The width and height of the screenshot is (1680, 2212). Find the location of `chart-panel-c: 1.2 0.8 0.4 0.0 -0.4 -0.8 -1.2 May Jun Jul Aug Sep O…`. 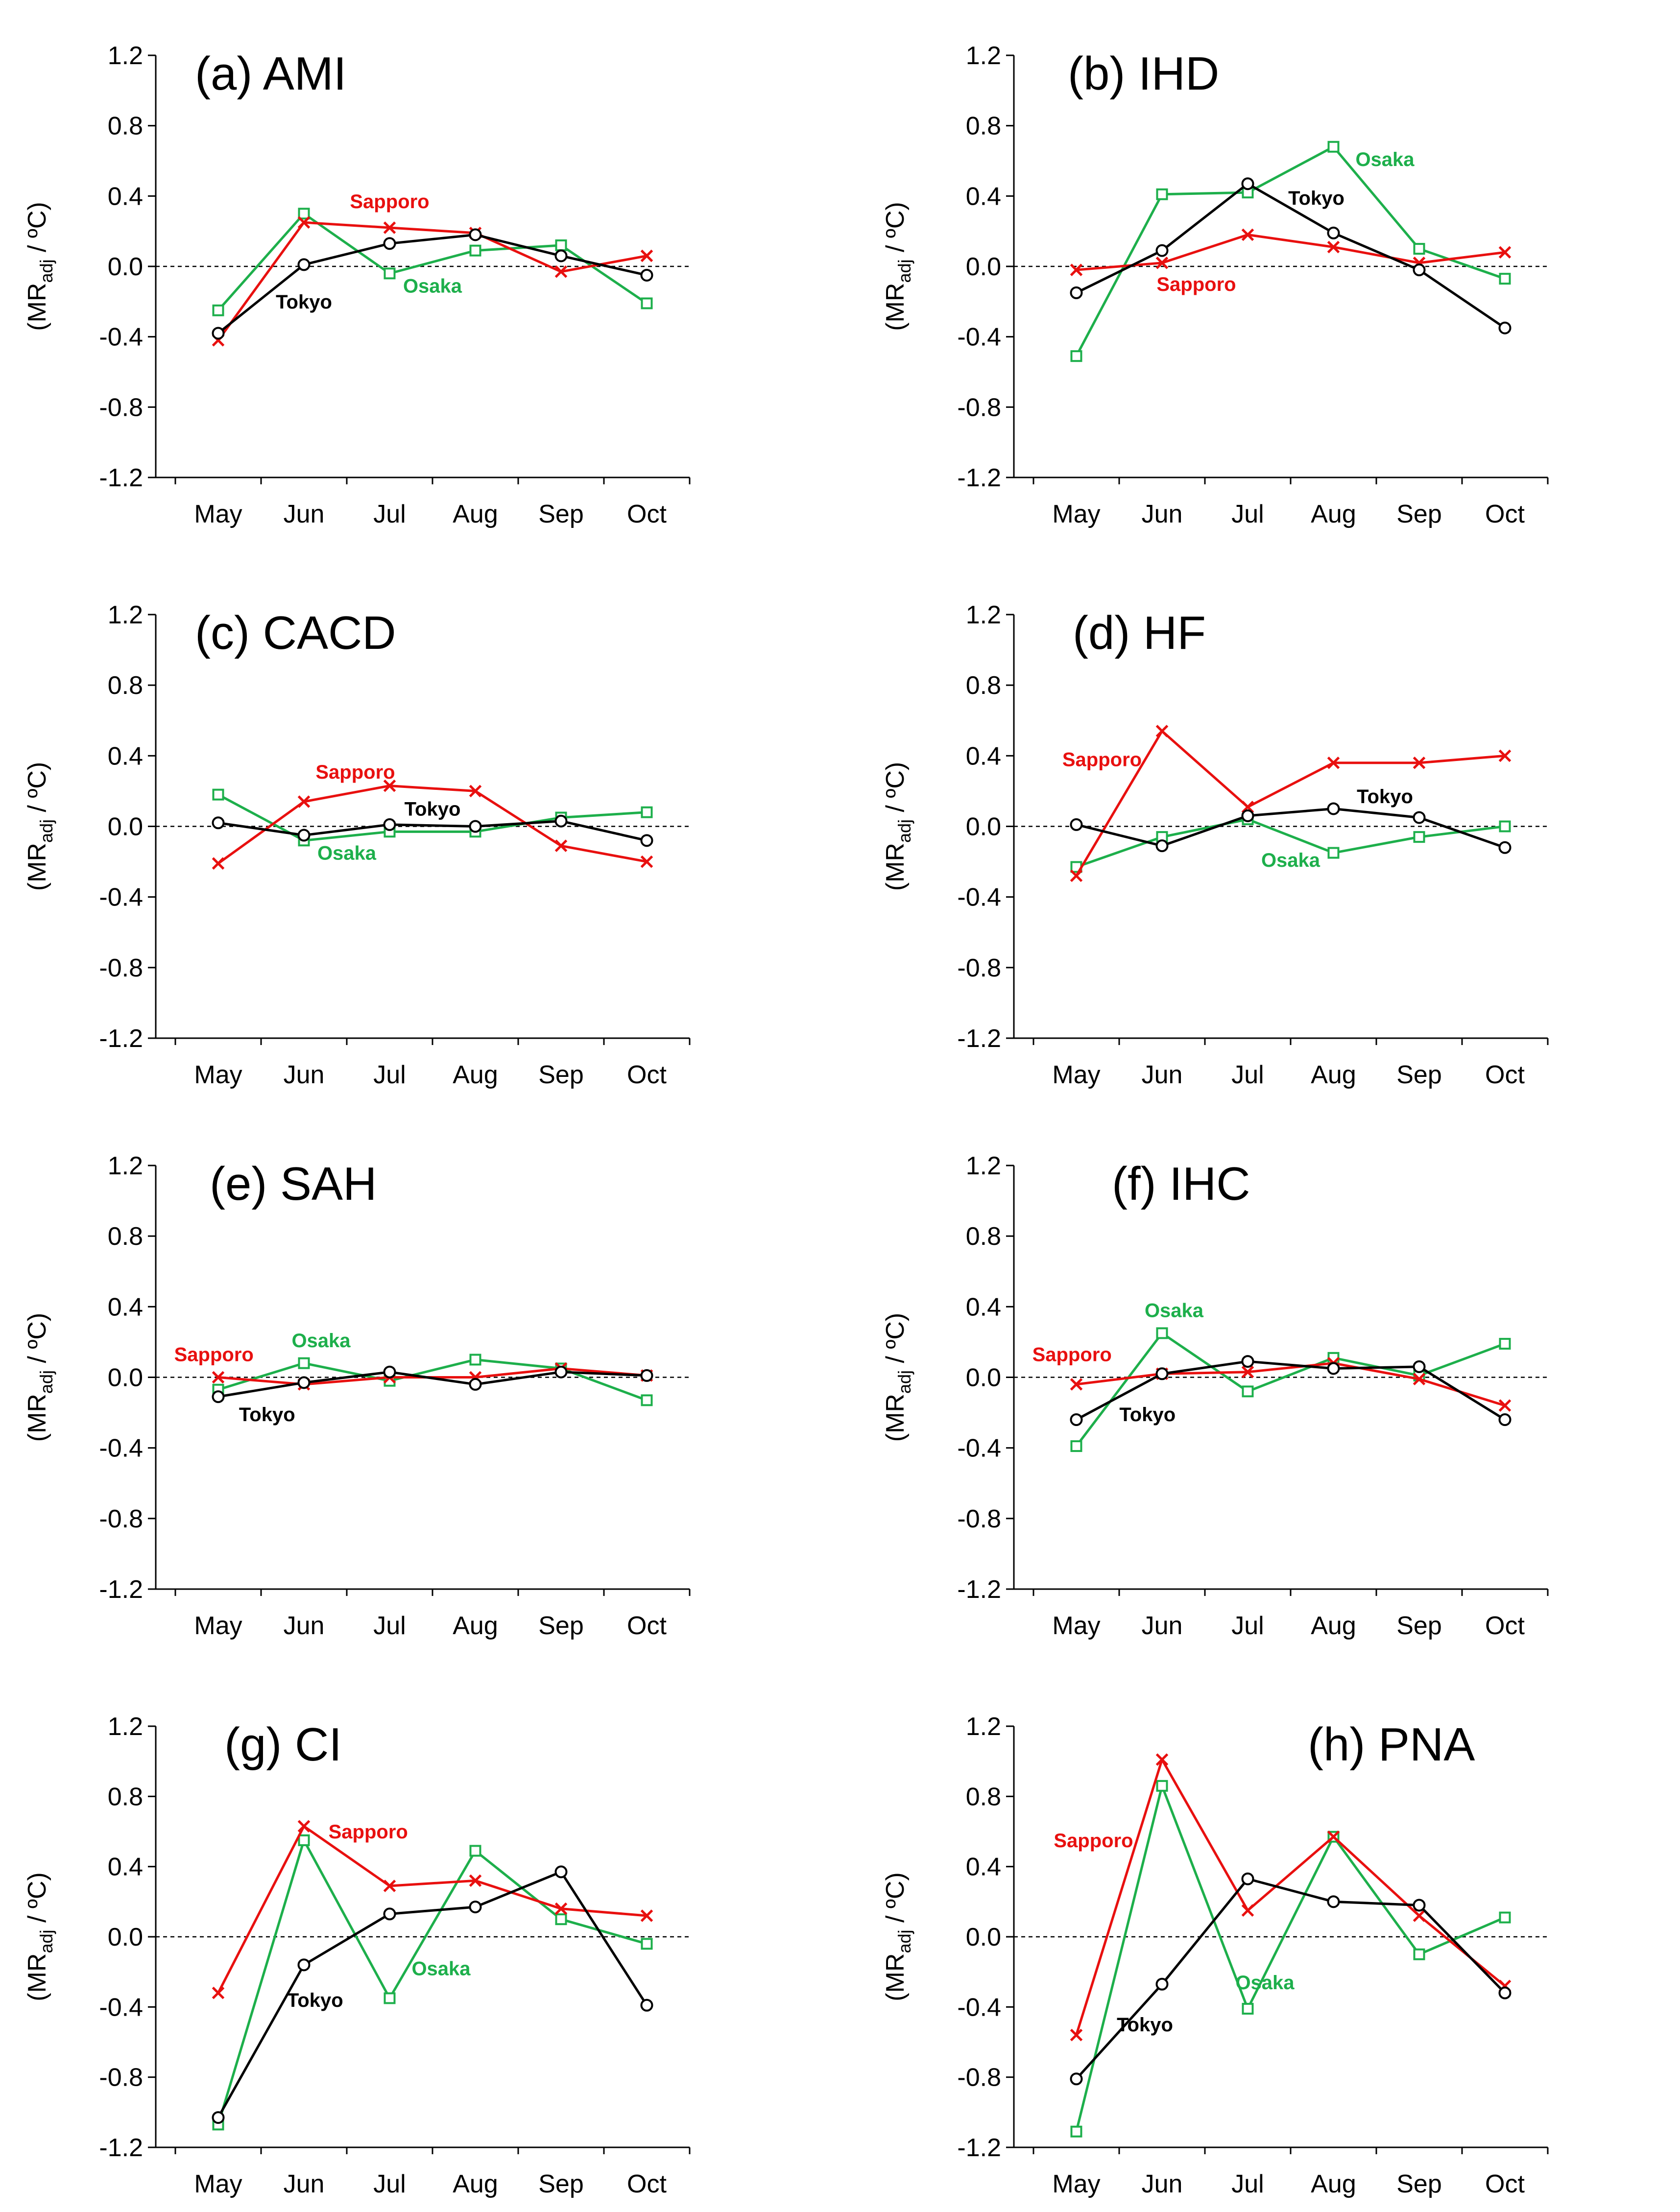

chart-panel-c: 1.2 0.8 0.4 0.0 -0.4 -0.8 -1.2 May Jun Jul Aug Sep O… is located at coordinates (357, 845).